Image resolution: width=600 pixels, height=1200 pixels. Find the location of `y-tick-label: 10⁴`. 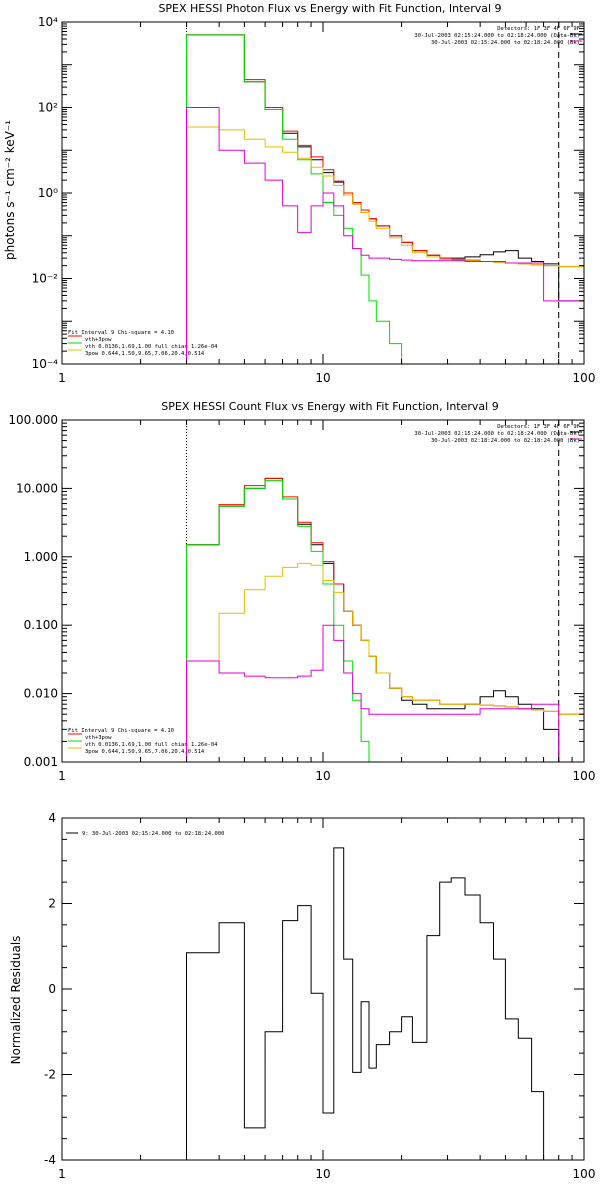

y-tick-label: 10⁴ is located at coordinates (48, 22).